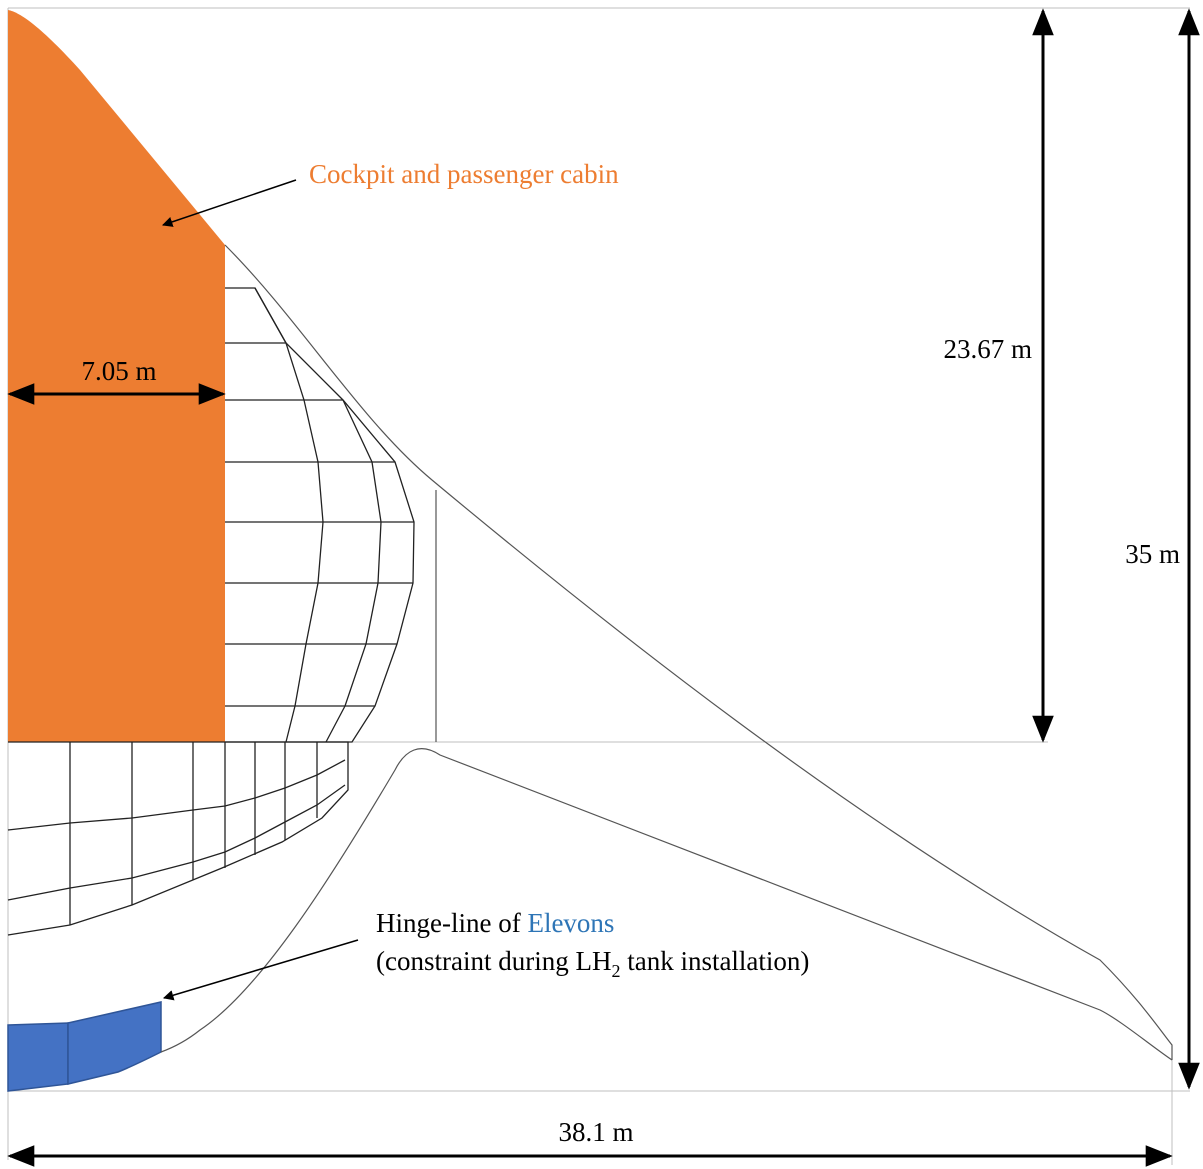 This screenshot has width=1203, height=1169. What do you see at coordinates (493, 961) in the screenshot?
I see `hinge-constraint-prefix: (constraint during LH` at bounding box center [493, 961].